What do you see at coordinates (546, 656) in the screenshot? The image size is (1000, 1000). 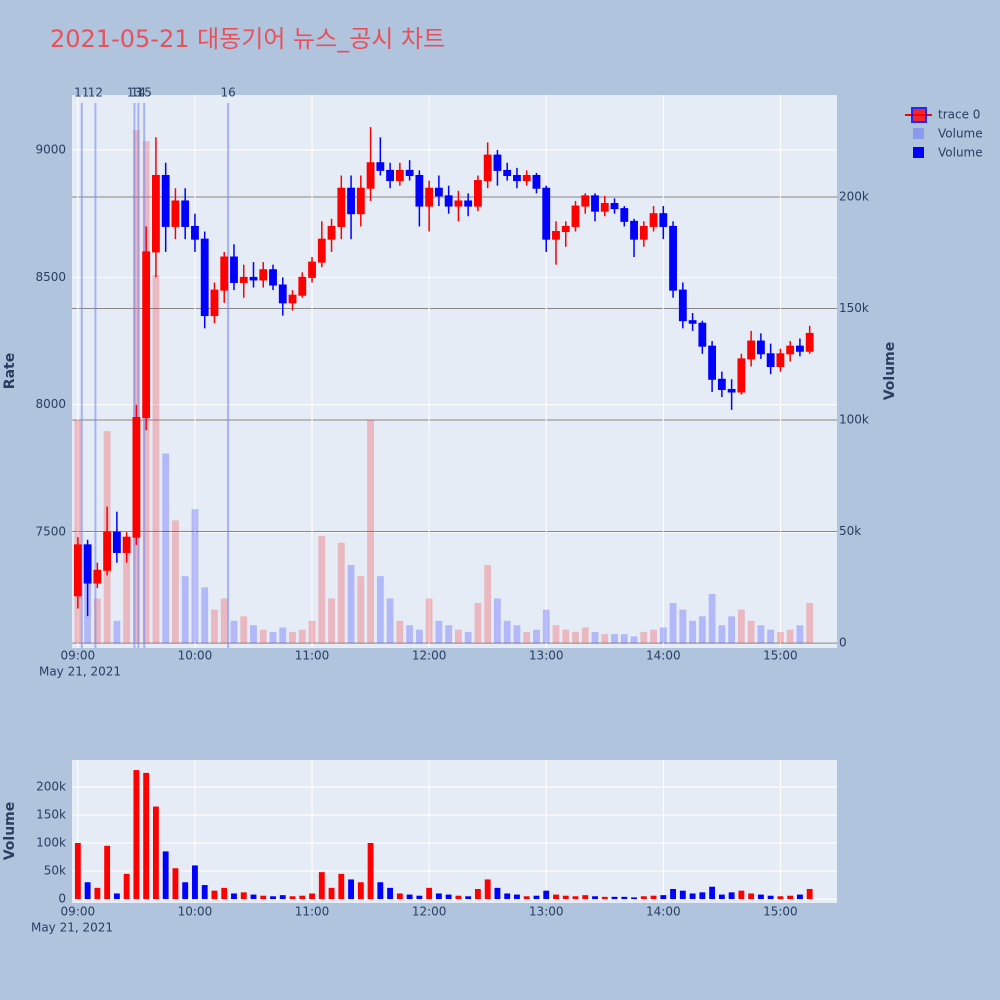 I see `x-tick-label: 13:00` at bounding box center [546, 656].